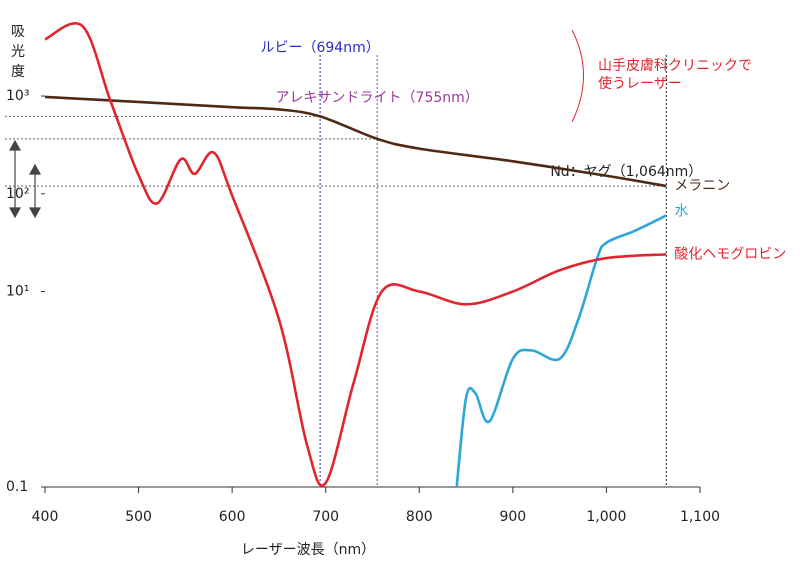  Describe the element at coordinates (702, 186) in the screenshot. I see `series-label: メラニン` at that location.